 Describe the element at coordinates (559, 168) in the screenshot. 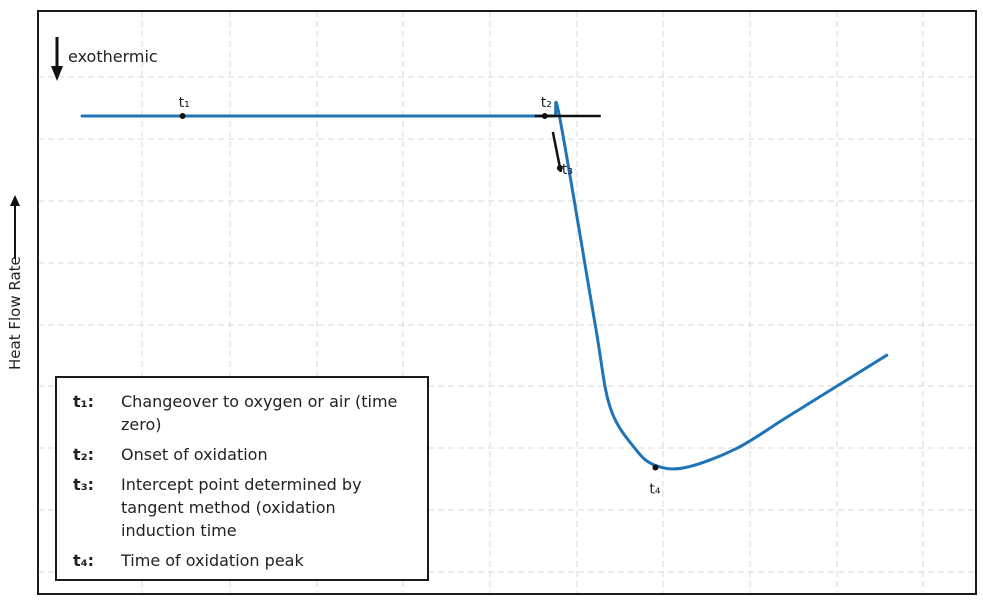

I see `event-marker-t3` at that location.